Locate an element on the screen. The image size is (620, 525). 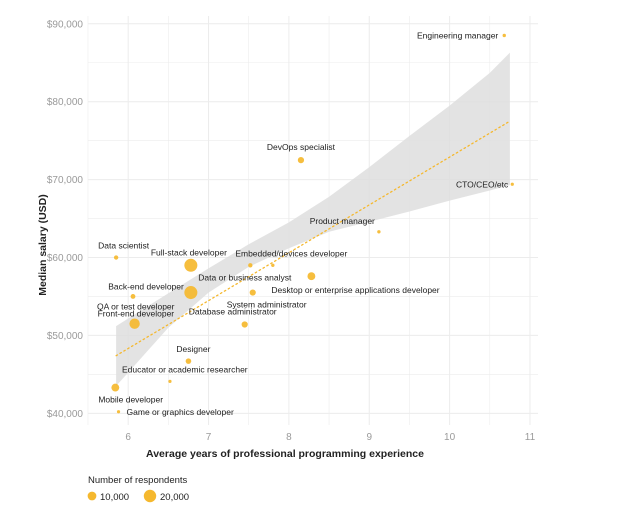
point-label-engineering-manager: Engineering manager is located at coordinates (457, 35).